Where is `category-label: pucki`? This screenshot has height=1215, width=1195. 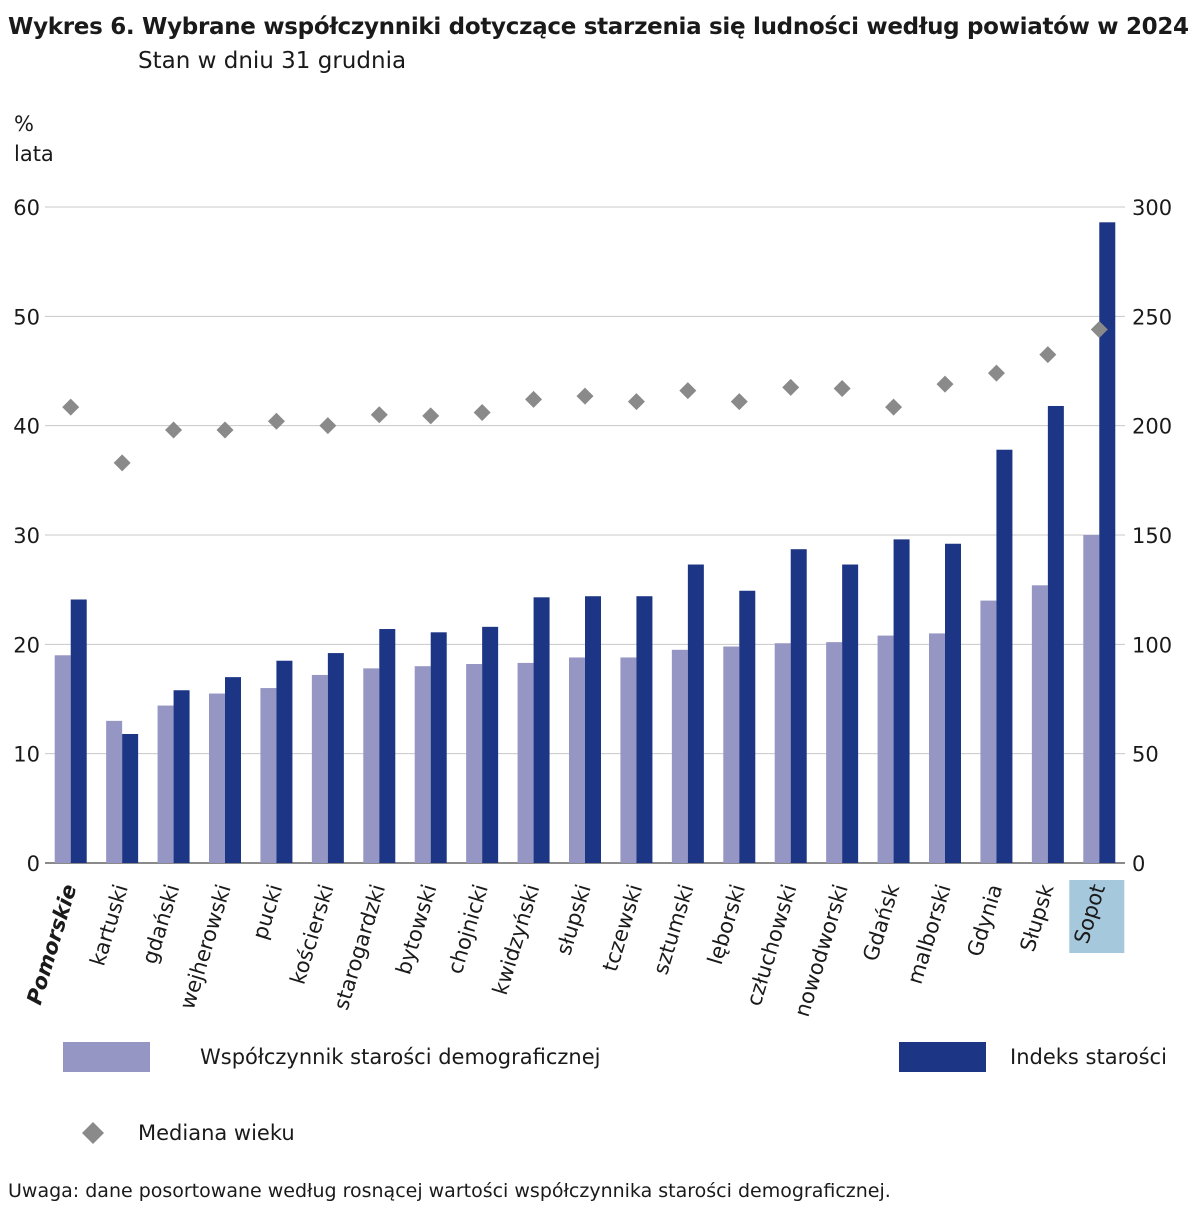 category-label: pucki is located at coordinates (267, 911).